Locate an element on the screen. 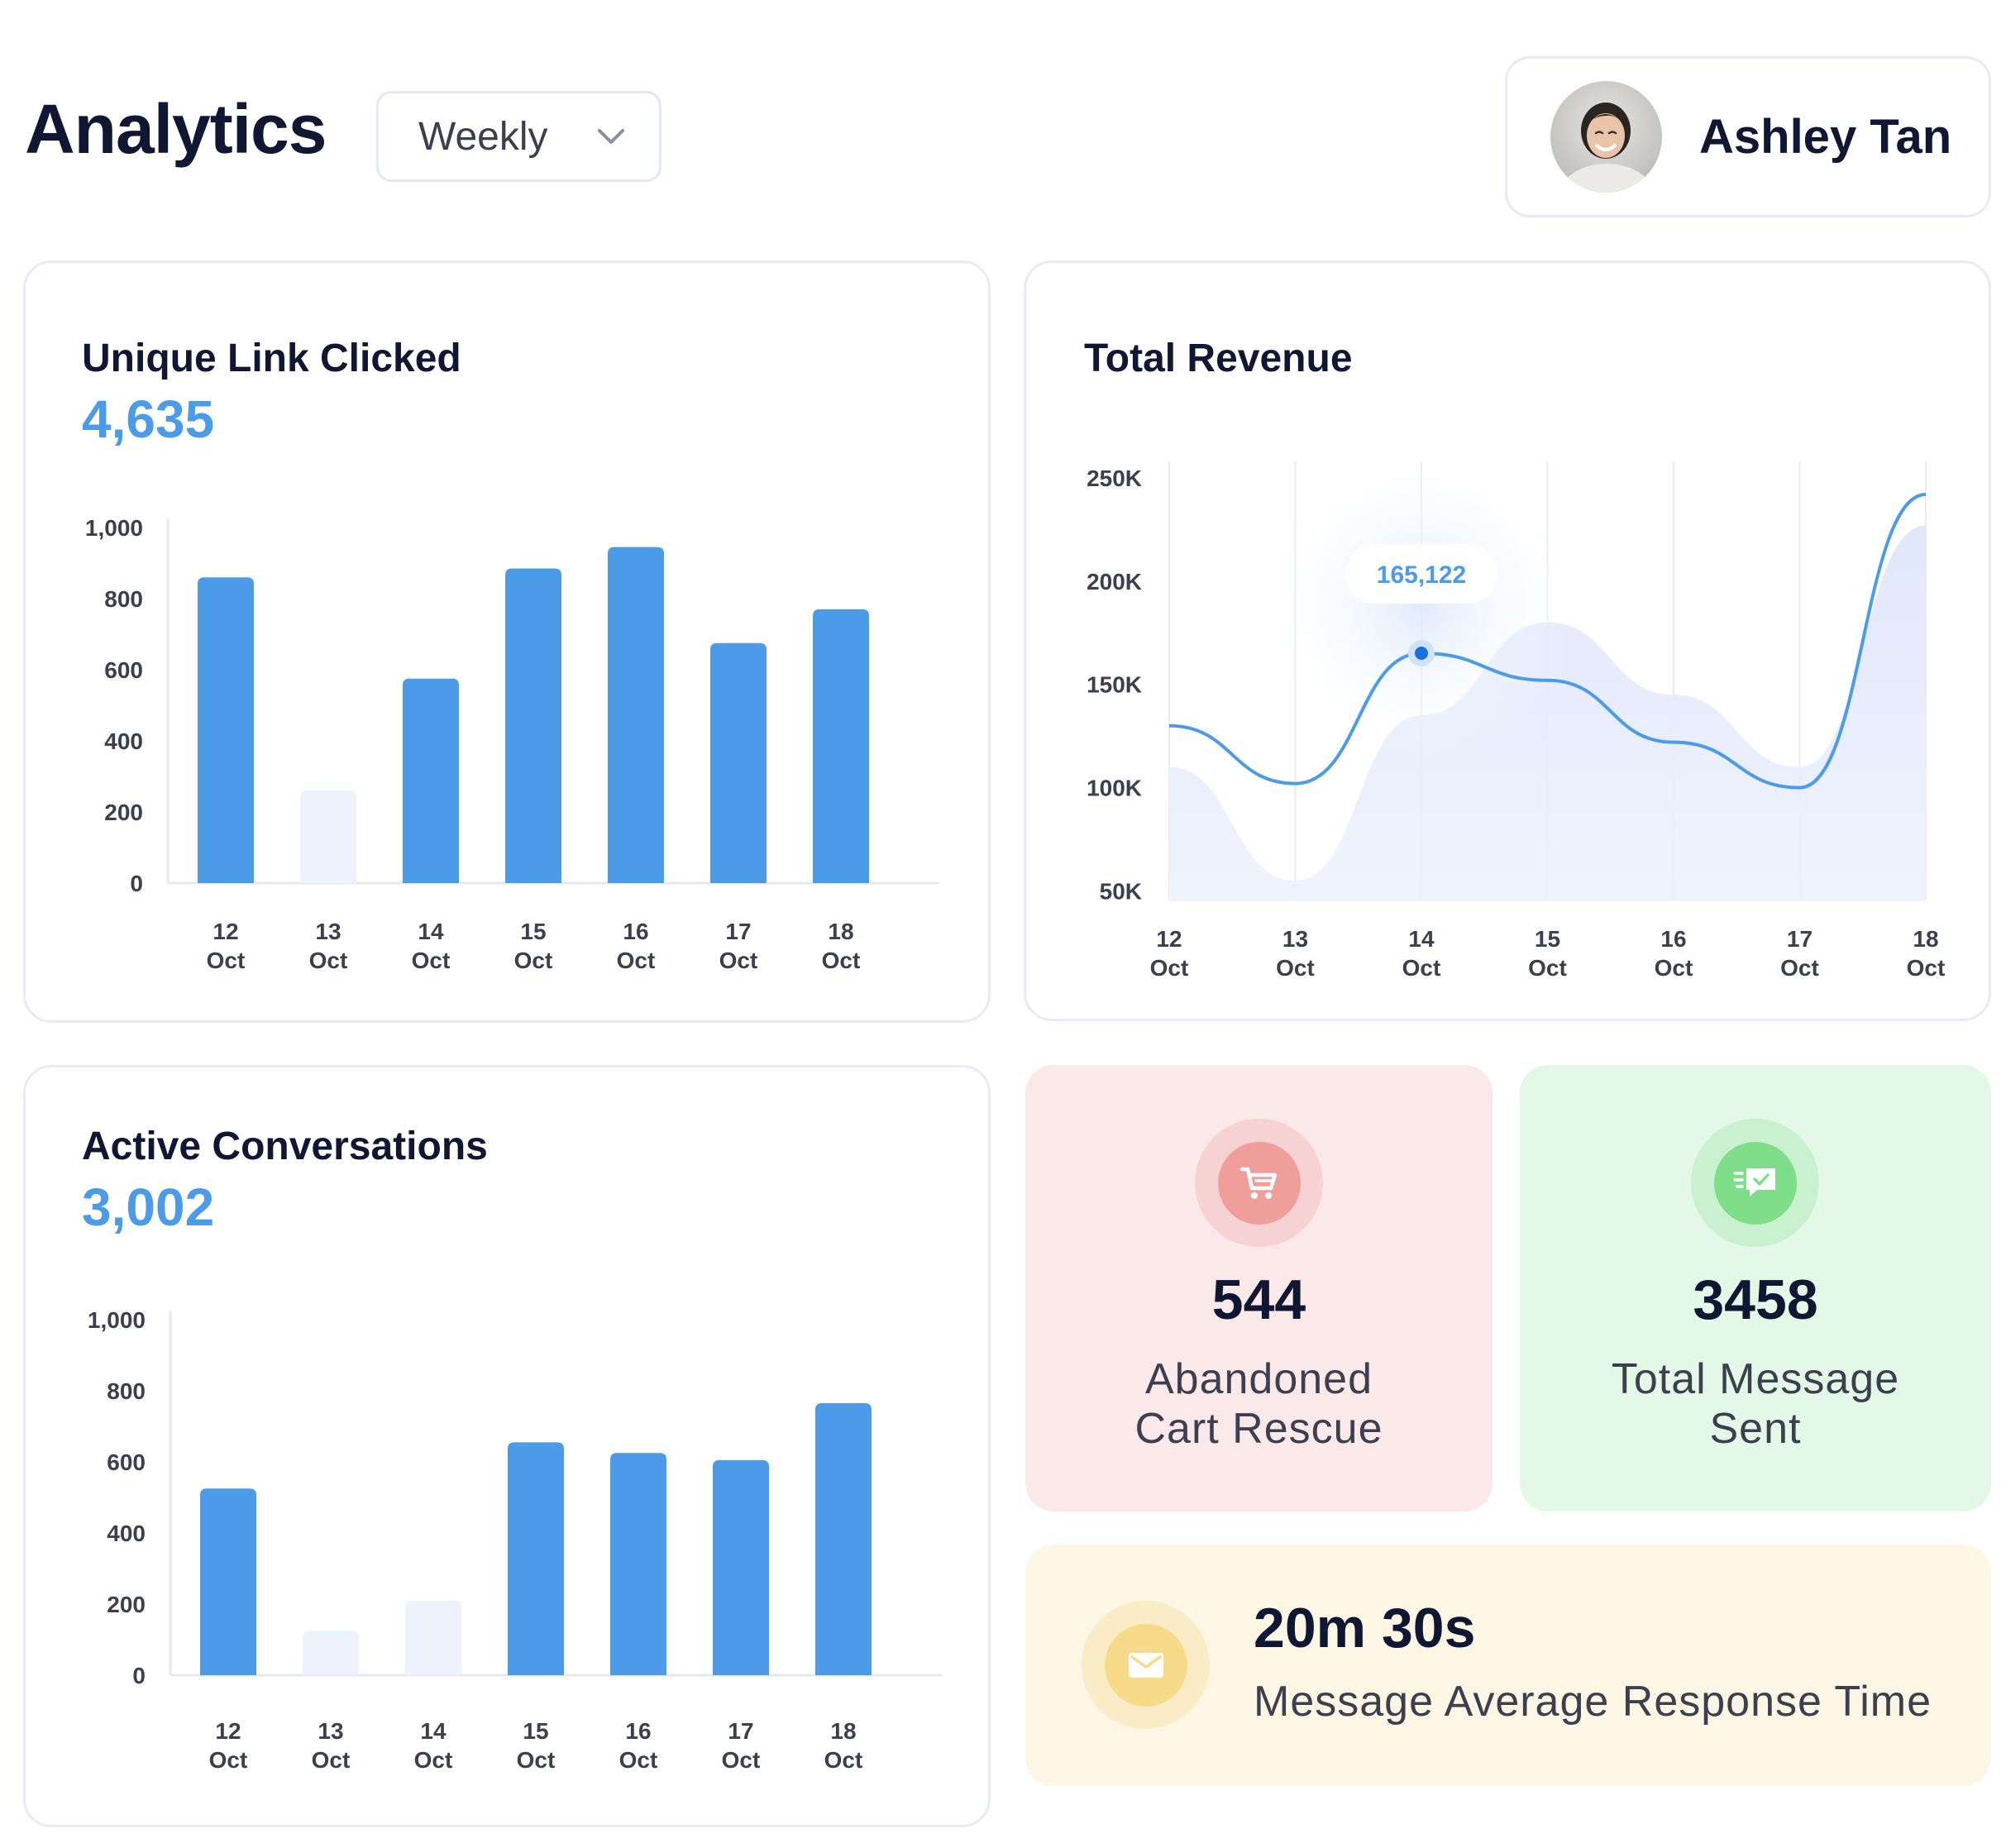  message-icon-badge is located at coordinates (1755, 1183).